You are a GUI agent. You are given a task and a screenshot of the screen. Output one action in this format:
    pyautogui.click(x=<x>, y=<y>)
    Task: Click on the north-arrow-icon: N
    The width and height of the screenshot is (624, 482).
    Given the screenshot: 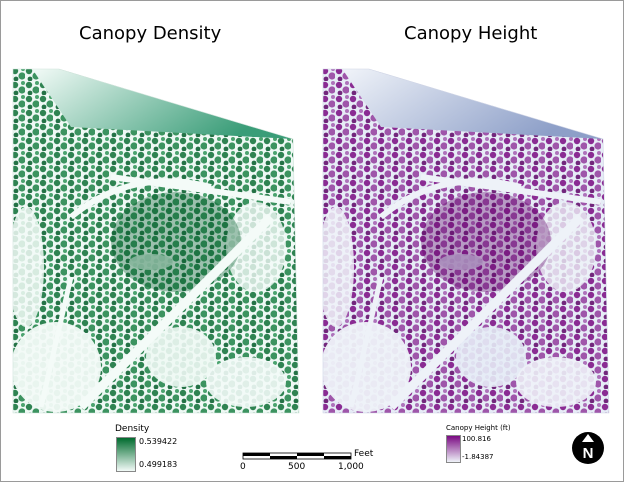 What is the action you would take?
    pyautogui.click(x=588, y=448)
    